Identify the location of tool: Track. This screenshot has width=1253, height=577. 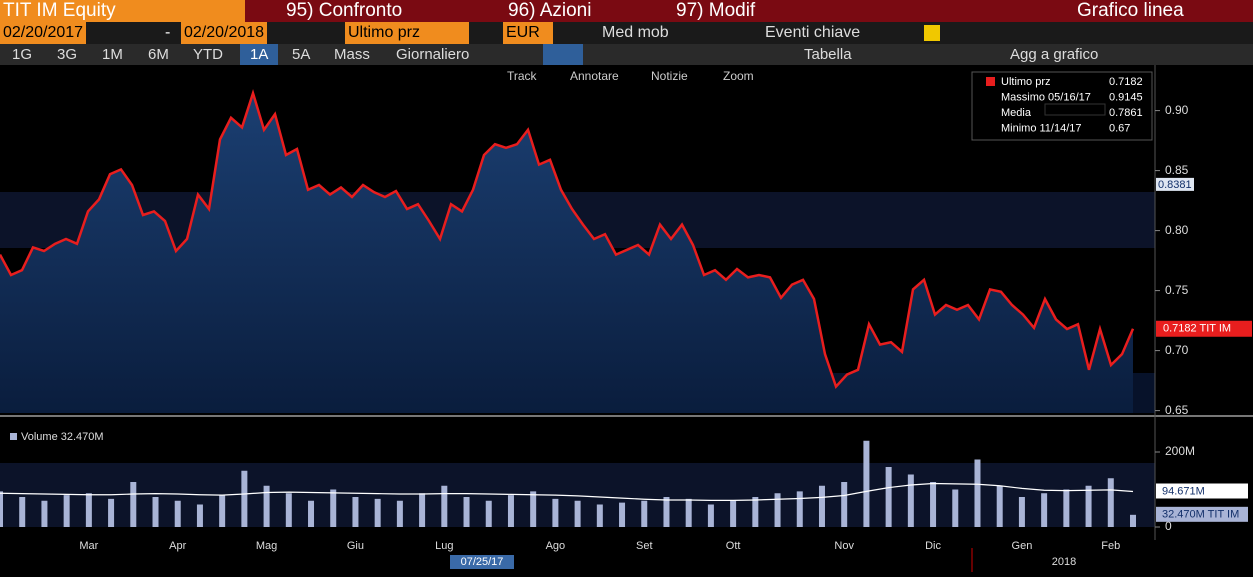
(522, 76).